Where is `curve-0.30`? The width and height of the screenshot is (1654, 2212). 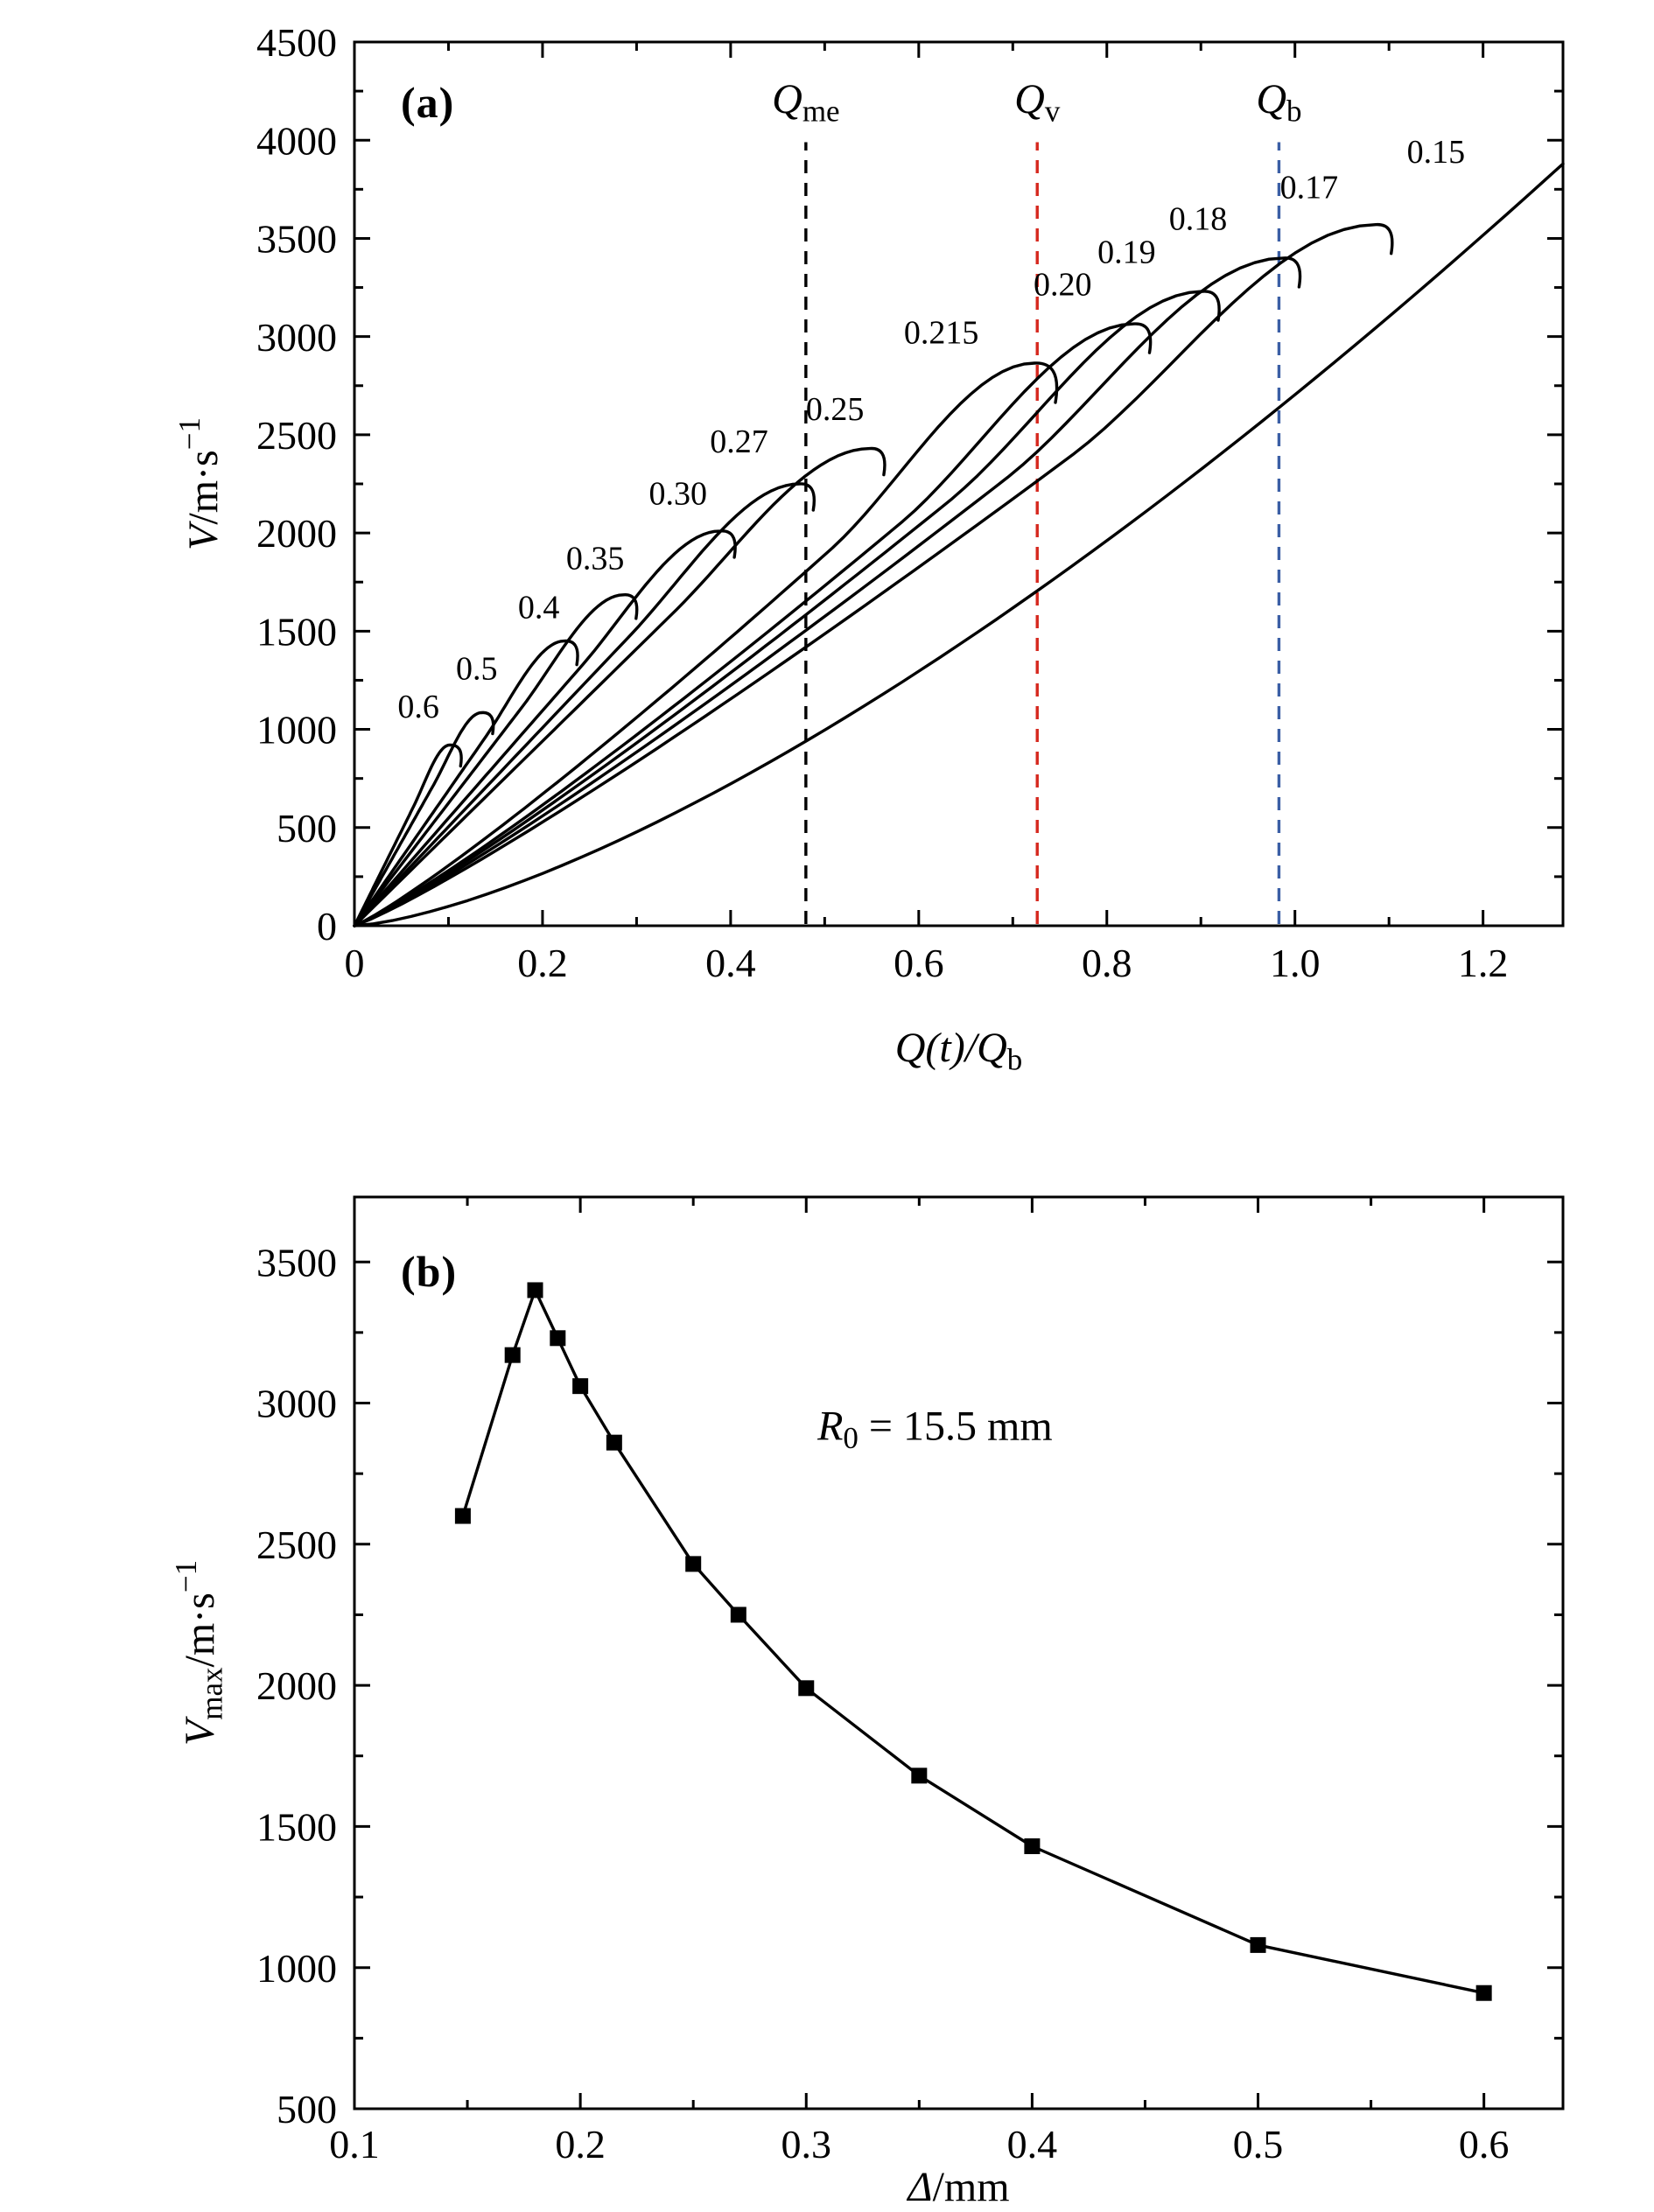
curve-0.30 is located at coordinates (545, 728).